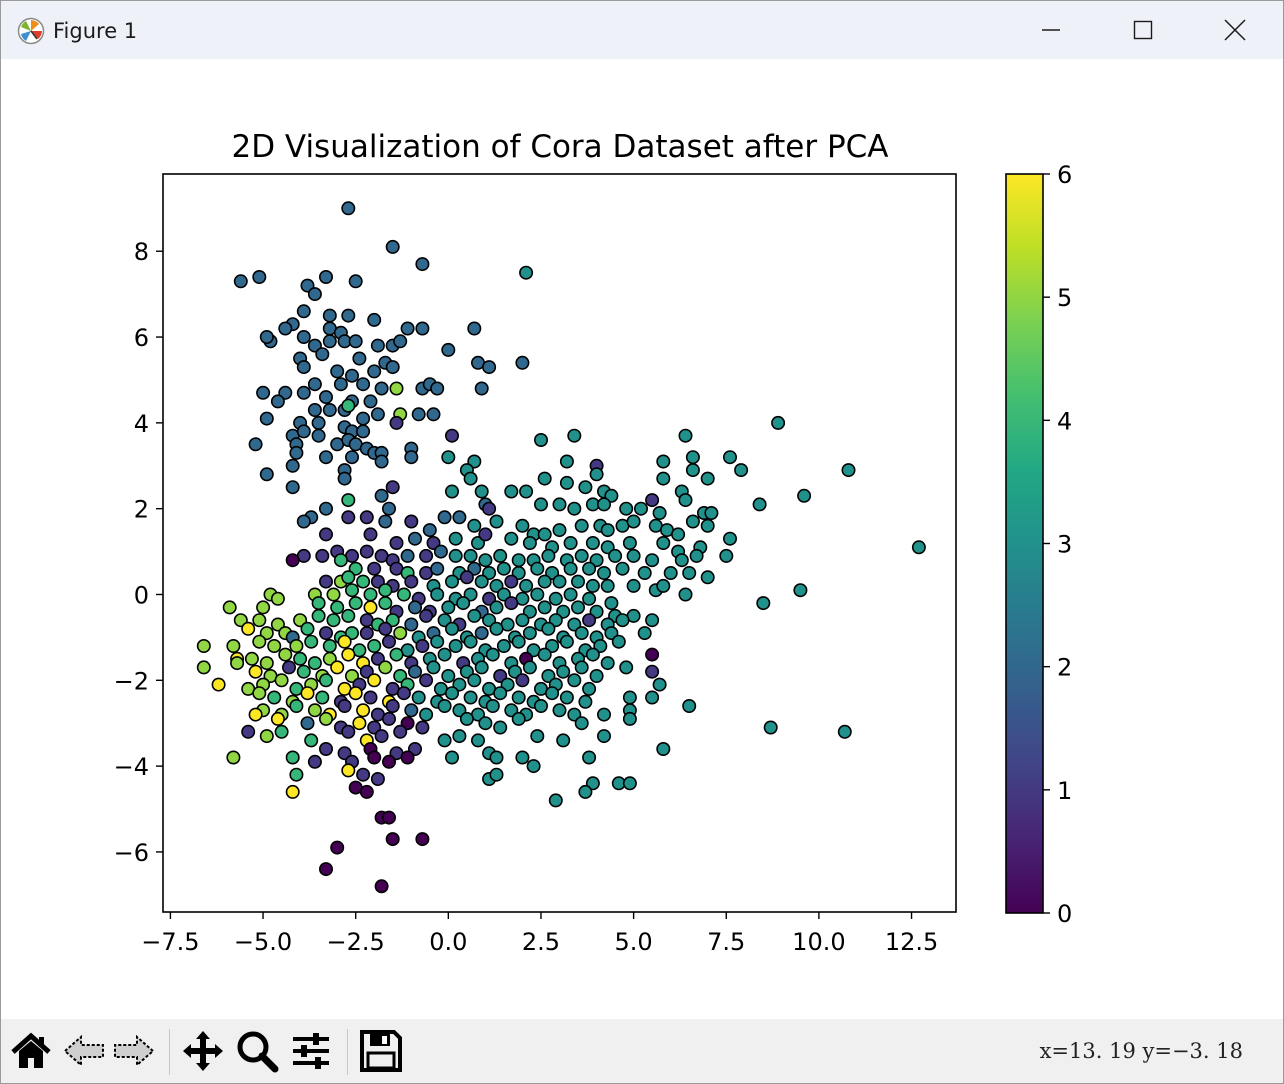  What do you see at coordinates (381, 1051) in the screenshot?
I see `save-icon` at bounding box center [381, 1051].